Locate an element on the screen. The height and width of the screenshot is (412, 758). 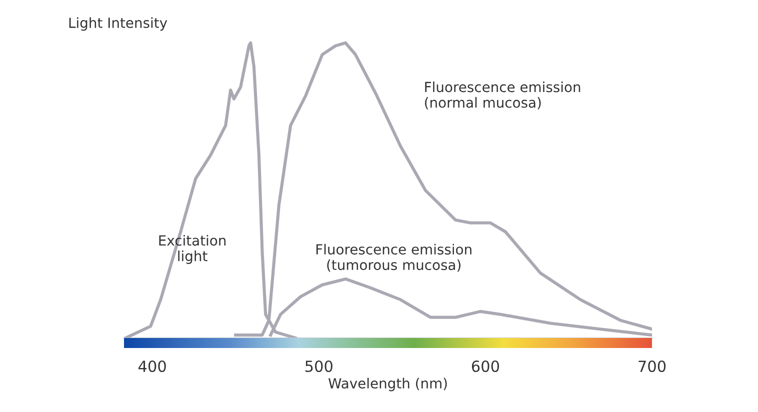
x-tick-label: 600 is located at coordinates (486, 366).